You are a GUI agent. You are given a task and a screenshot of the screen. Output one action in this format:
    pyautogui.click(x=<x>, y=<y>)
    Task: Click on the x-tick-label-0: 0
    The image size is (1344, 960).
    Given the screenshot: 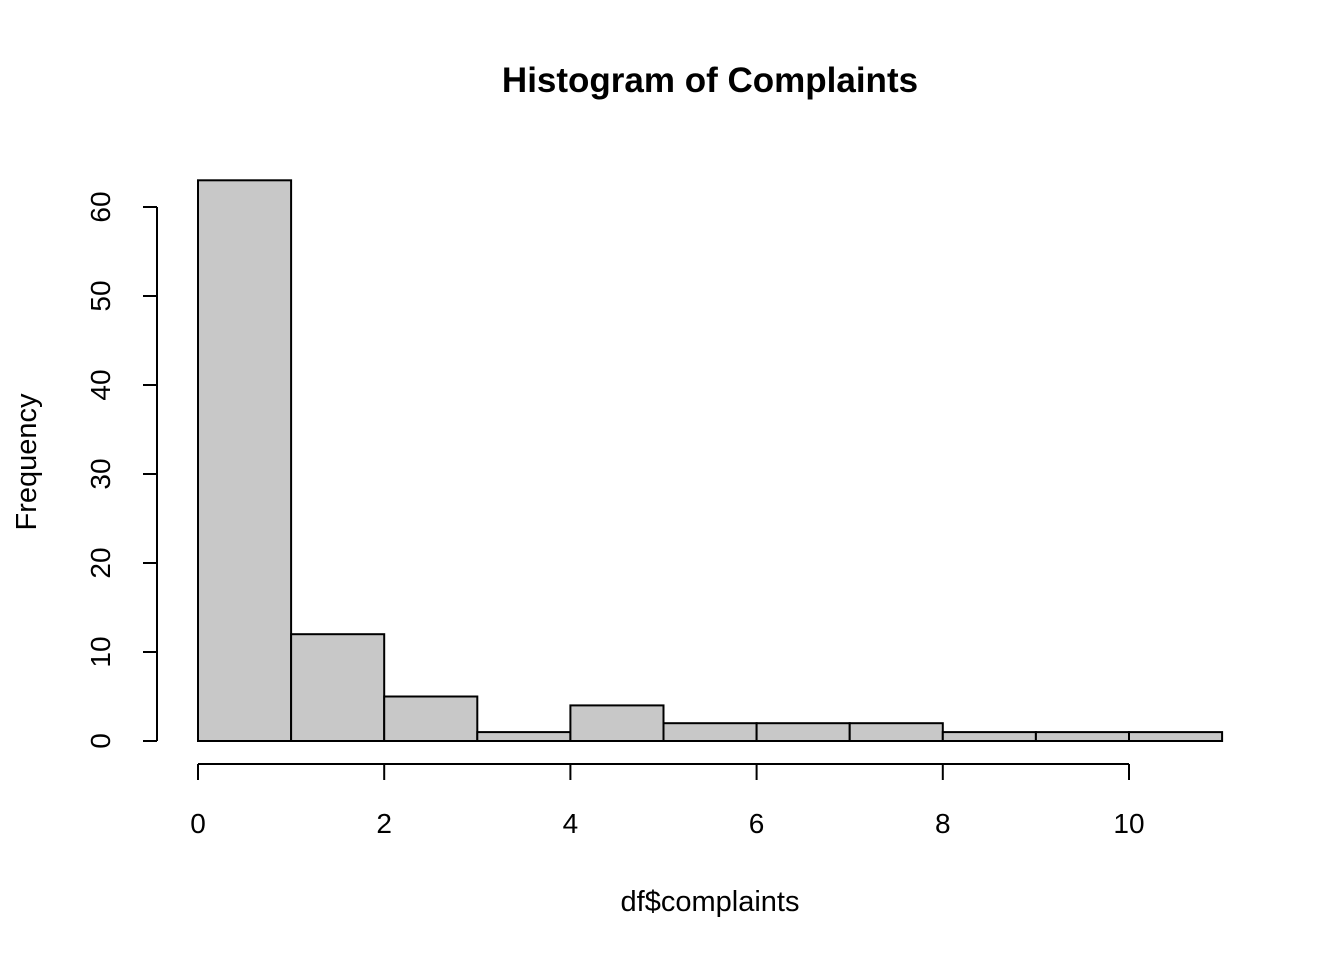 What is the action you would take?
    pyautogui.click(x=198, y=823)
    